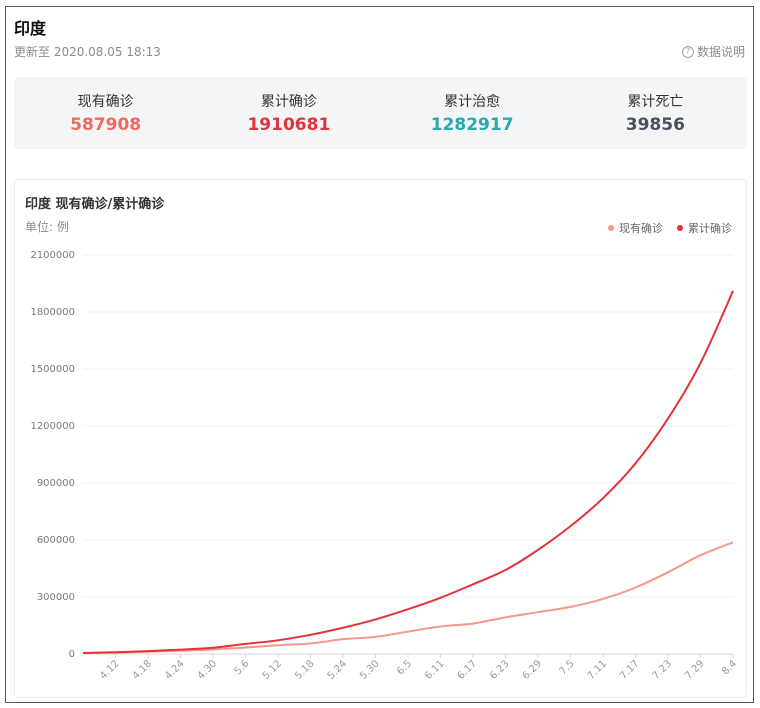 The width and height of the screenshot is (760, 708). I want to click on x-tick-label: 6.23, so click(500, 670).